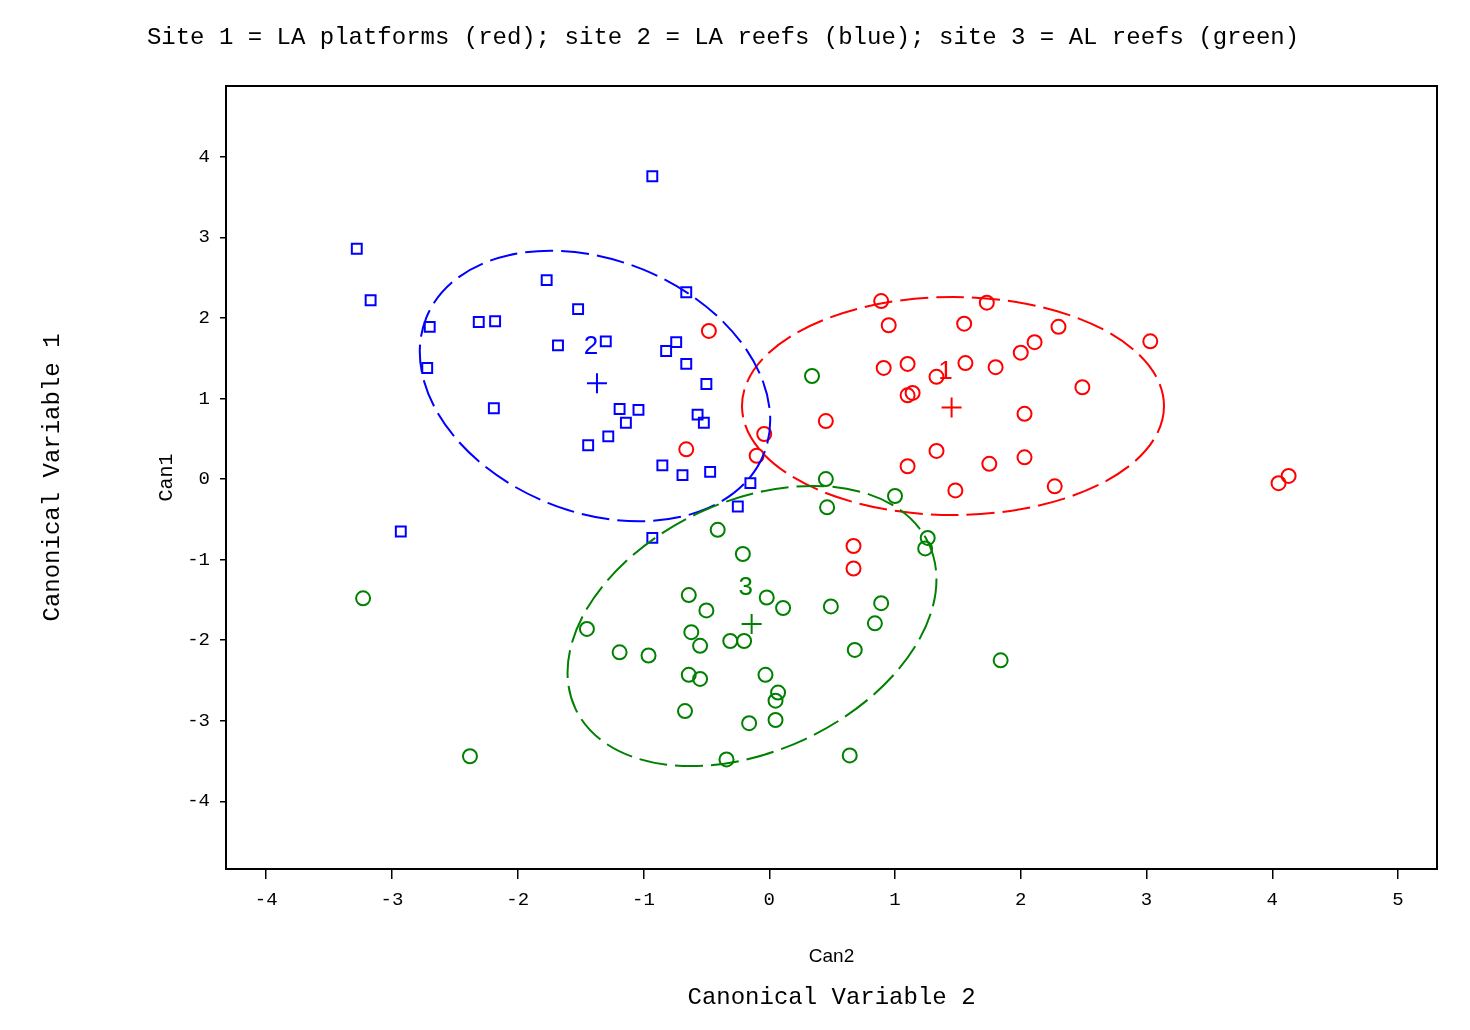  I want to click on series-label: 2, so click(591, 345).